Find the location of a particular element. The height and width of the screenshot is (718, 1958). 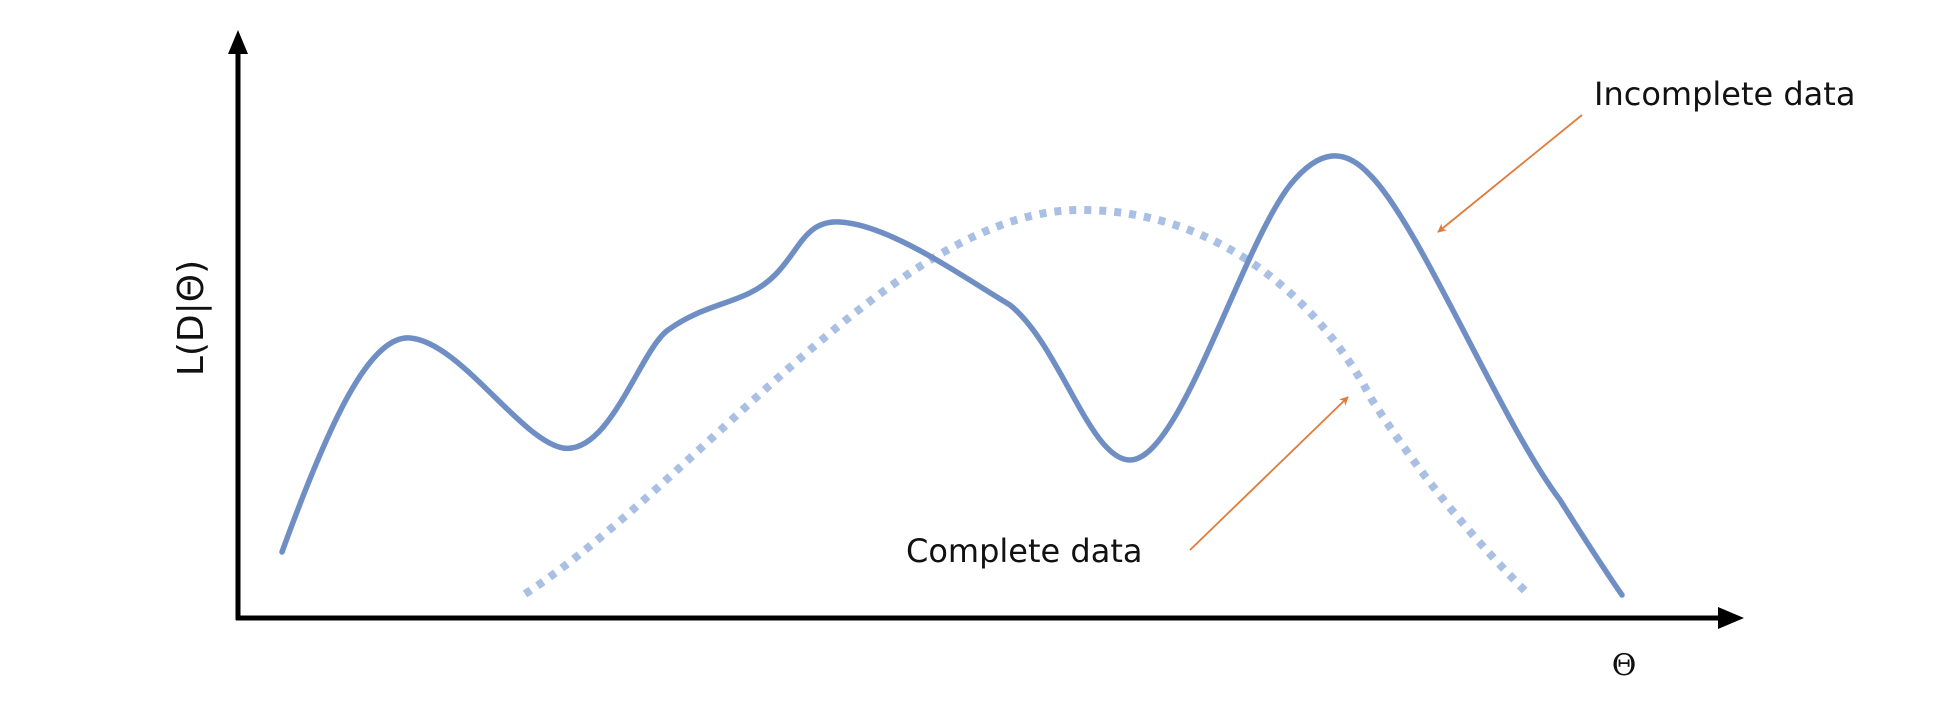

incomplete-data-pointer is located at coordinates (1510, 173).